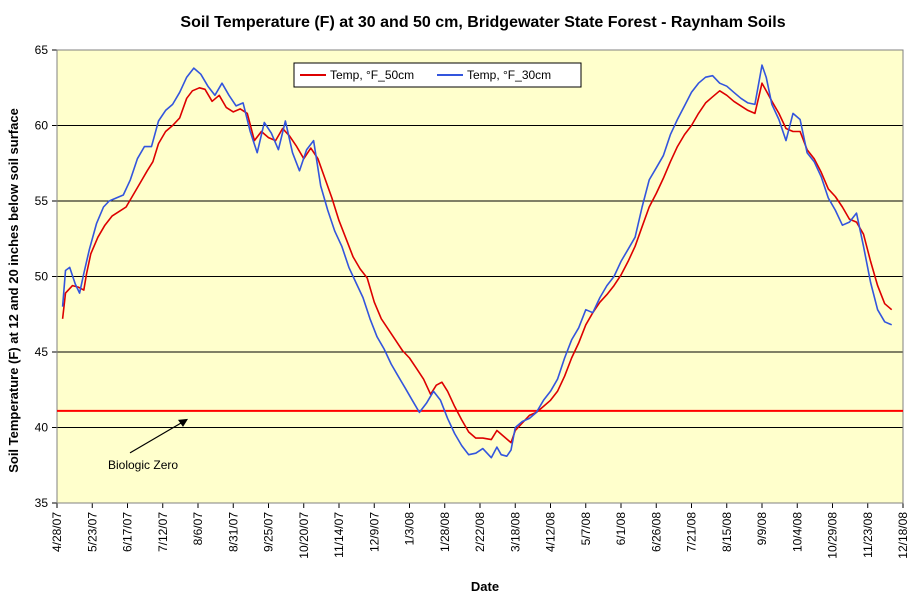 The image size is (911, 597). Describe the element at coordinates (509, 75) in the screenshot. I see `legend-label-30cm: Temp, °F_30cm` at that location.